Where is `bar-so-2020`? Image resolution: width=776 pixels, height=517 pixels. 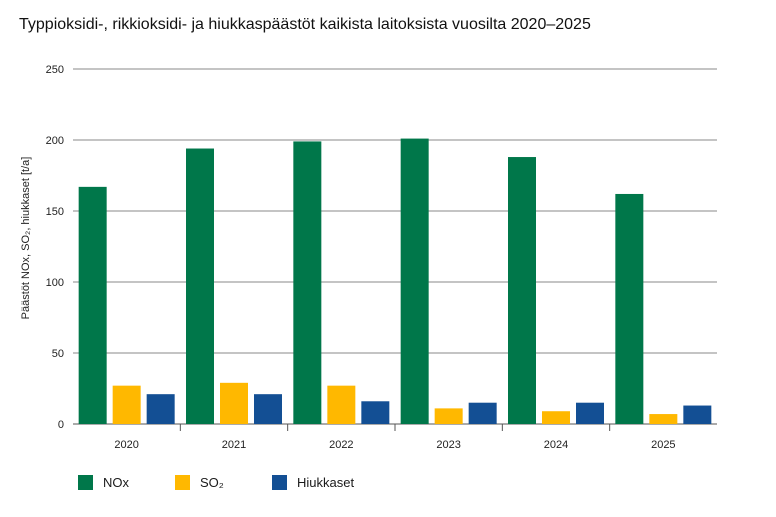 bar-so-2020 is located at coordinates (126, 404).